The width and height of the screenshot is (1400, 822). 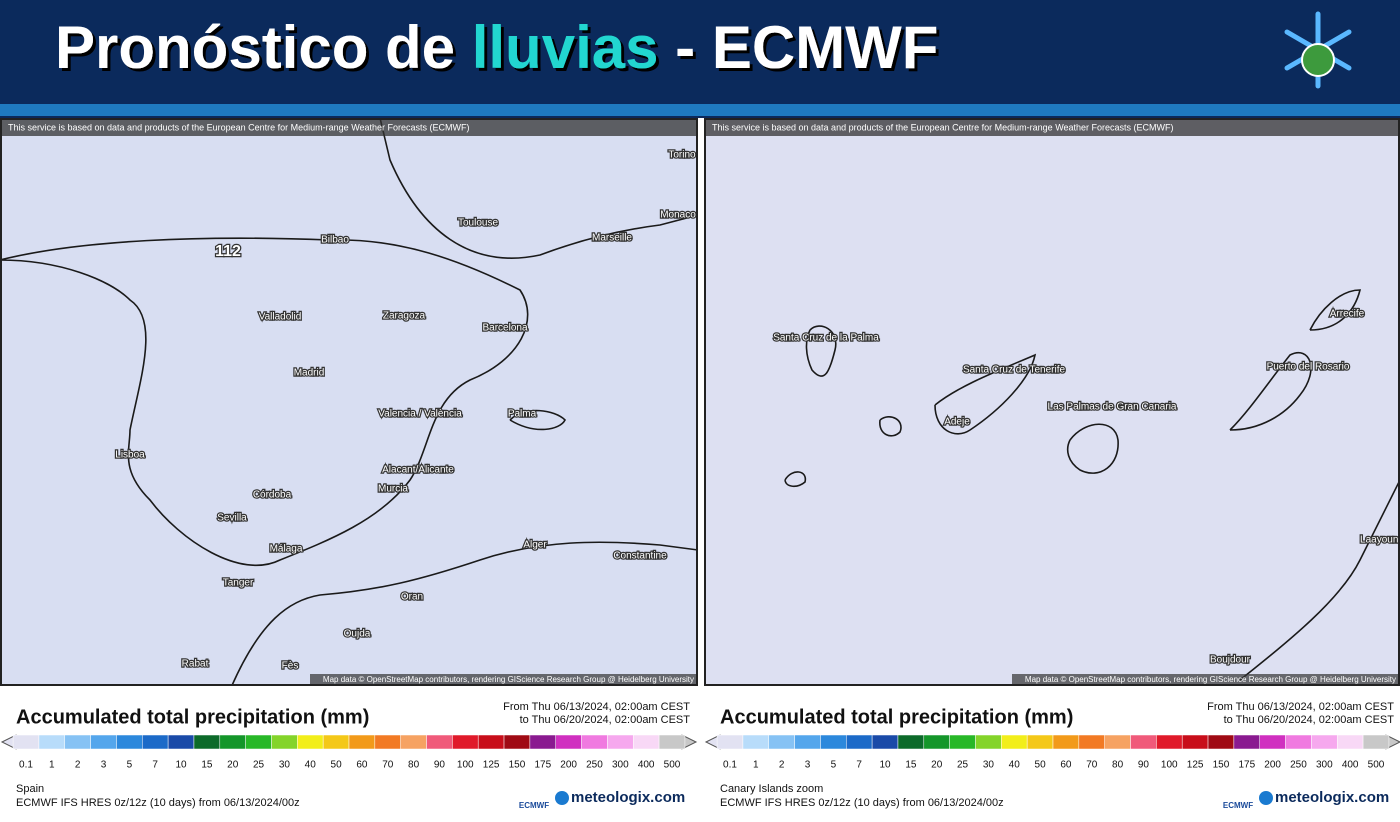 What do you see at coordinates (420, 414) in the screenshot?
I see `place-label: Valencia / València` at bounding box center [420, 414].